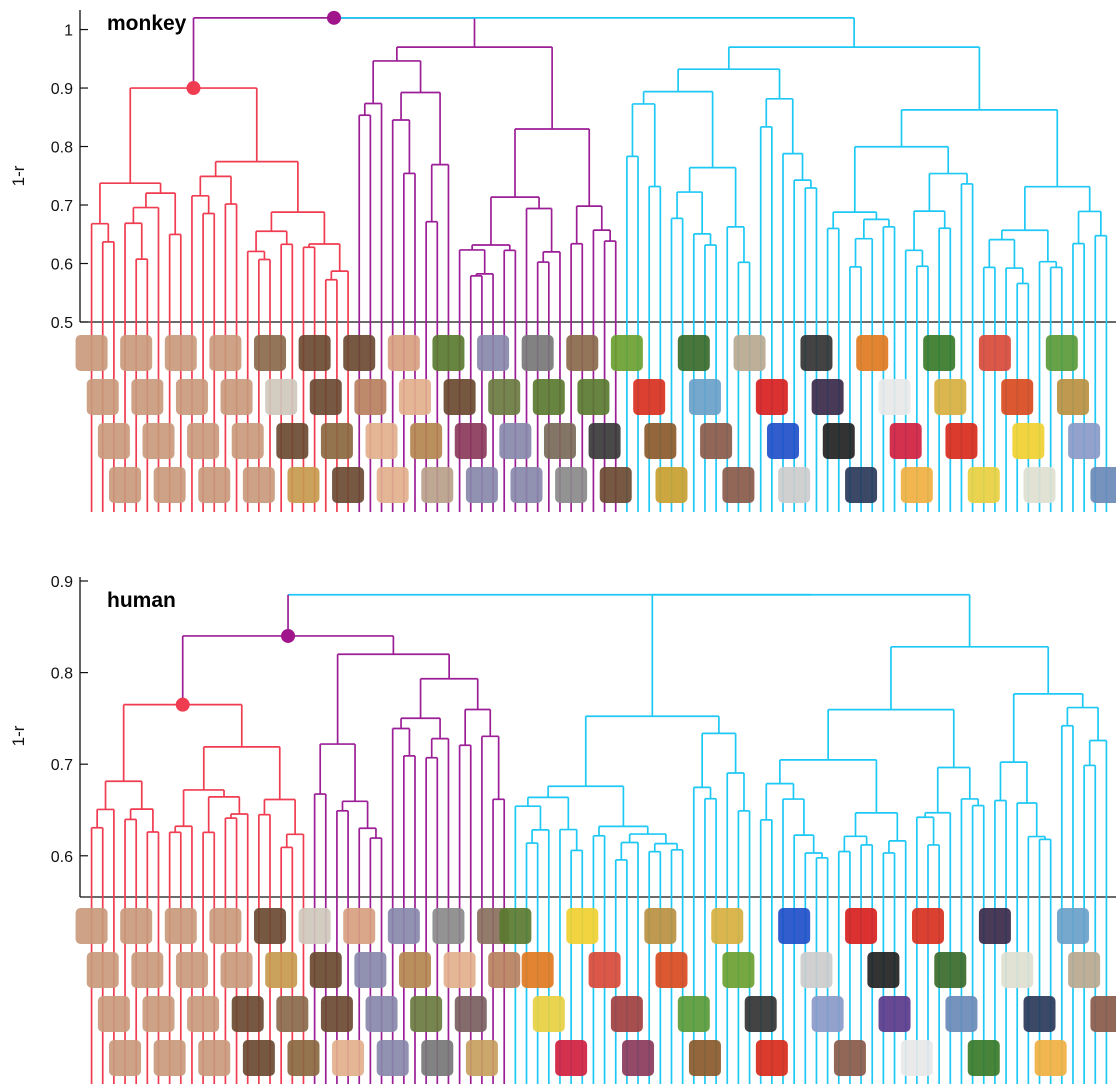 The image size is (1116, 1085). What do you see at coordinates (18, 735) in the screenshot?
I see `human-y-axis-label: 1-r` at bounding box center [18, 735].